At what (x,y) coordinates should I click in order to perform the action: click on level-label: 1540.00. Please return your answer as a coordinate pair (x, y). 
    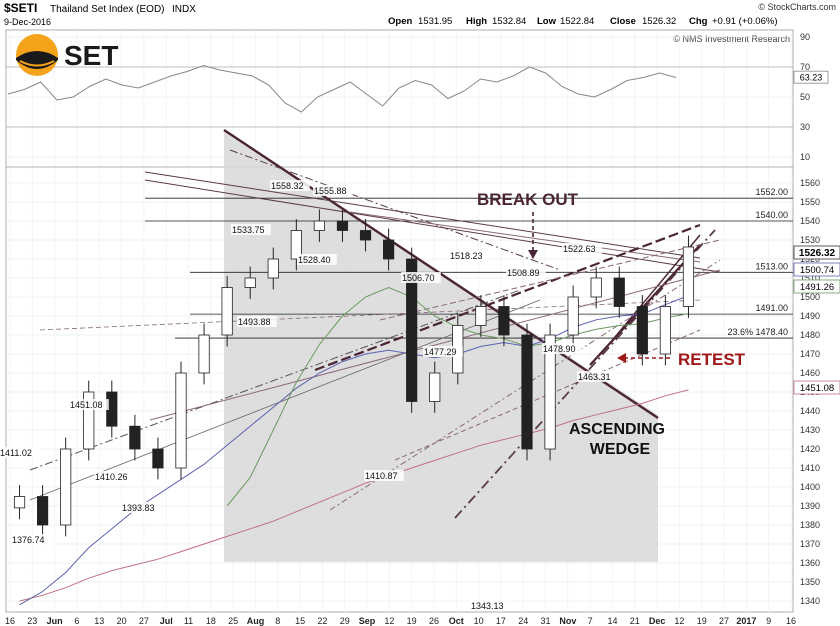
    Looking at the image, I should click on (771, 215).